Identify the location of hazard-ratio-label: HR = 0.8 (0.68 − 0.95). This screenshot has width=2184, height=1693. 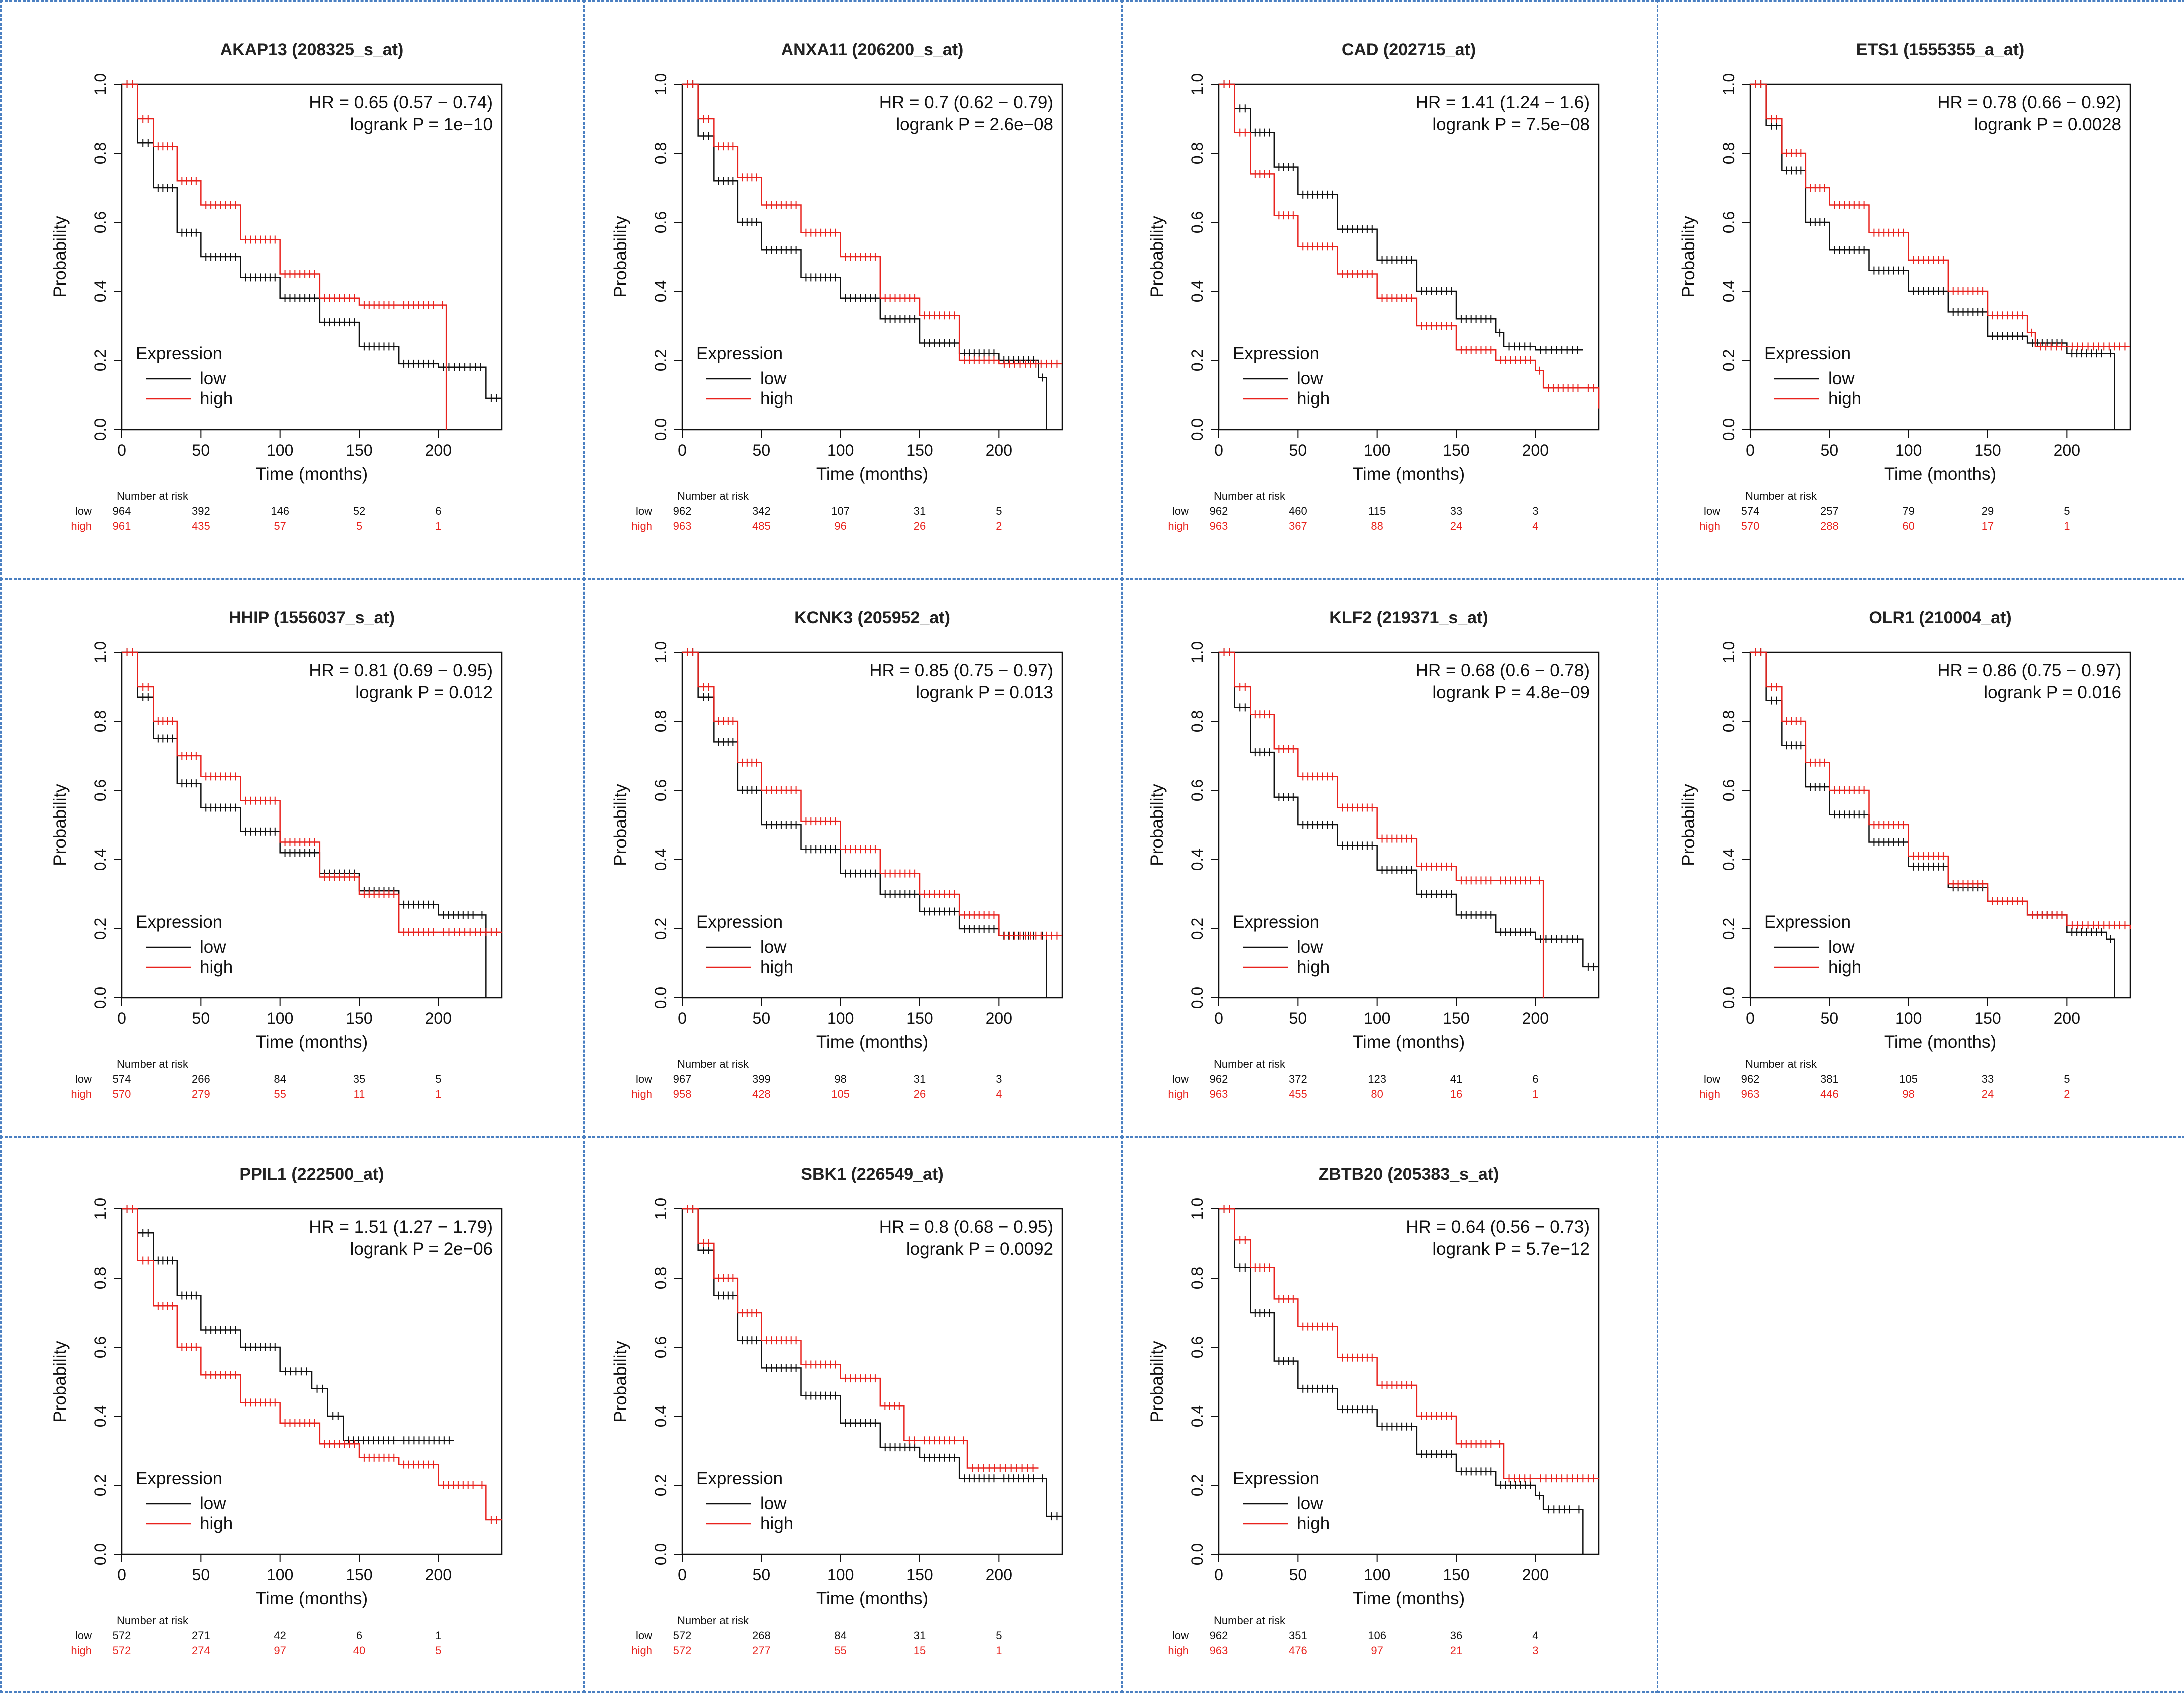
(966, 1227).